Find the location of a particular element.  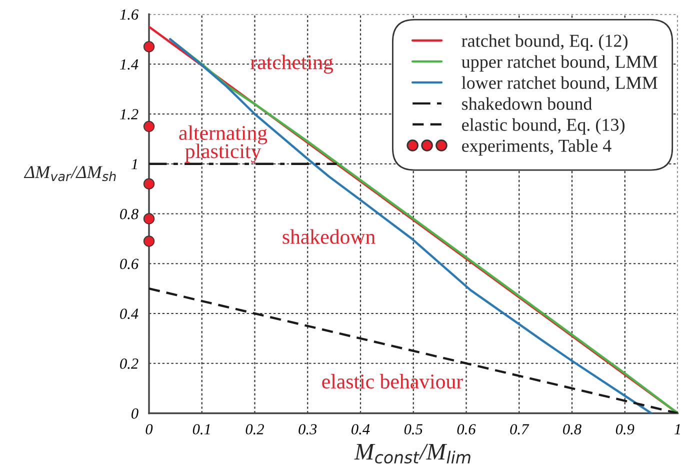

legend-label: elastic bound, Eq. (13) is located at coordinates (543, 126).